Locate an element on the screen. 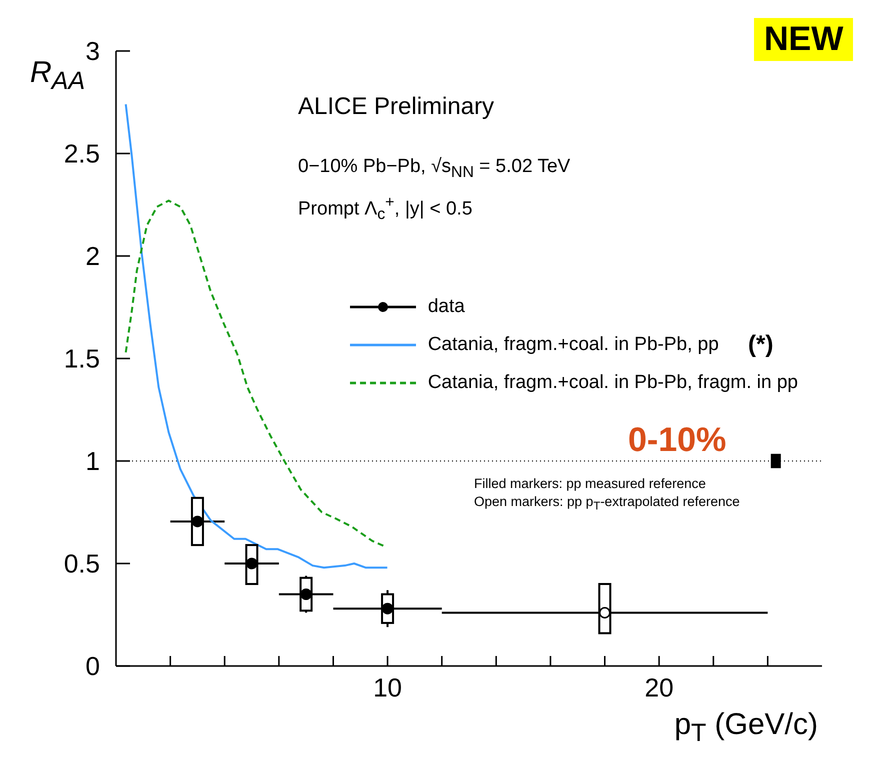 The width and height of the screenshot is (869, 764). annotation: 0−10% Pb−Pb, √s$_{NN}$ = 5.02 TeV is located at coordinates (434, 169).